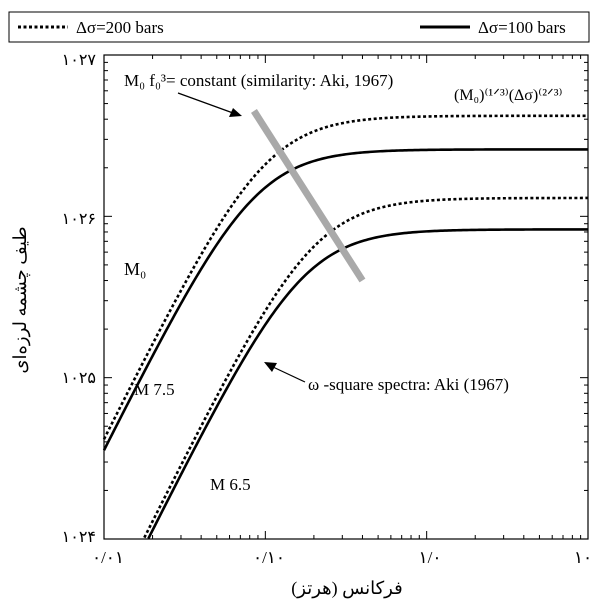 The width and height of the screenshot is (596, 604). What do you see at coordinates (342, 557) in the screenshot?
I see `x-tick-labels: ۰/۰۱ ۰/۱۰ ۱/۰ ۱۰` at bounding box center [342, 557].